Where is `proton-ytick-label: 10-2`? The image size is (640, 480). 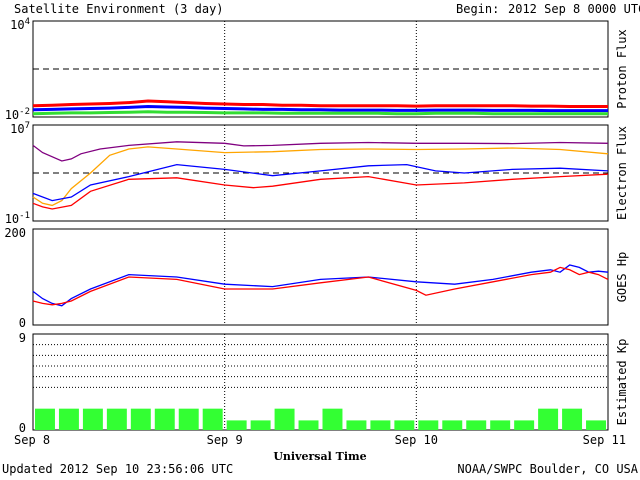
proton-ytick-label: 10-2 is located at coordinates (17, 114).